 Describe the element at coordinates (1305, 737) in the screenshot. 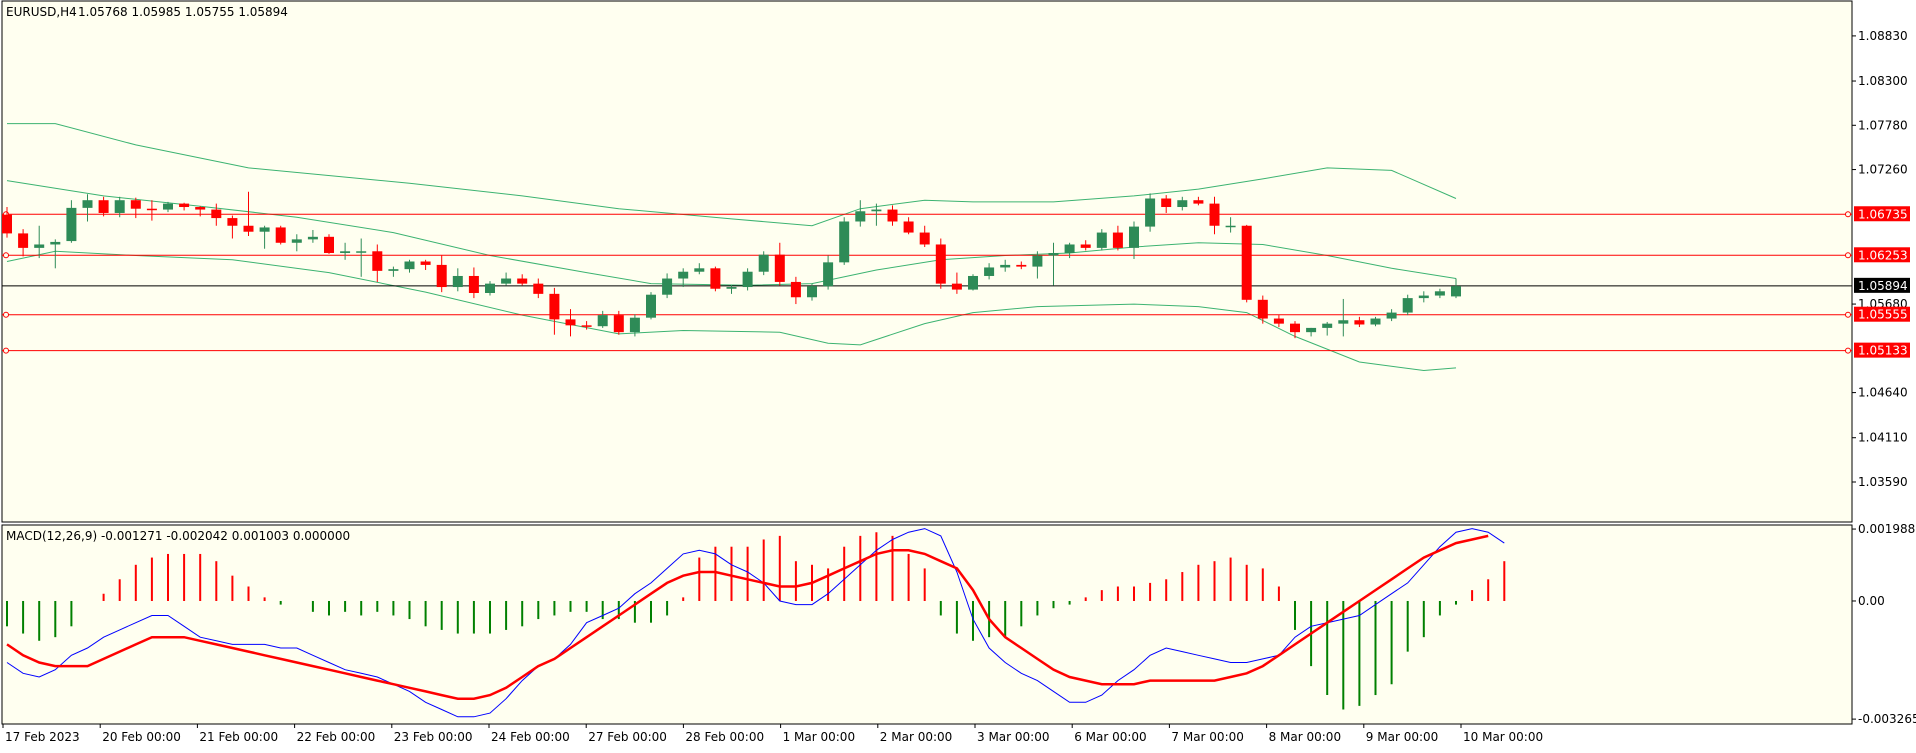

I see `time-tick-label: 8 Mar 00:00` at that location.